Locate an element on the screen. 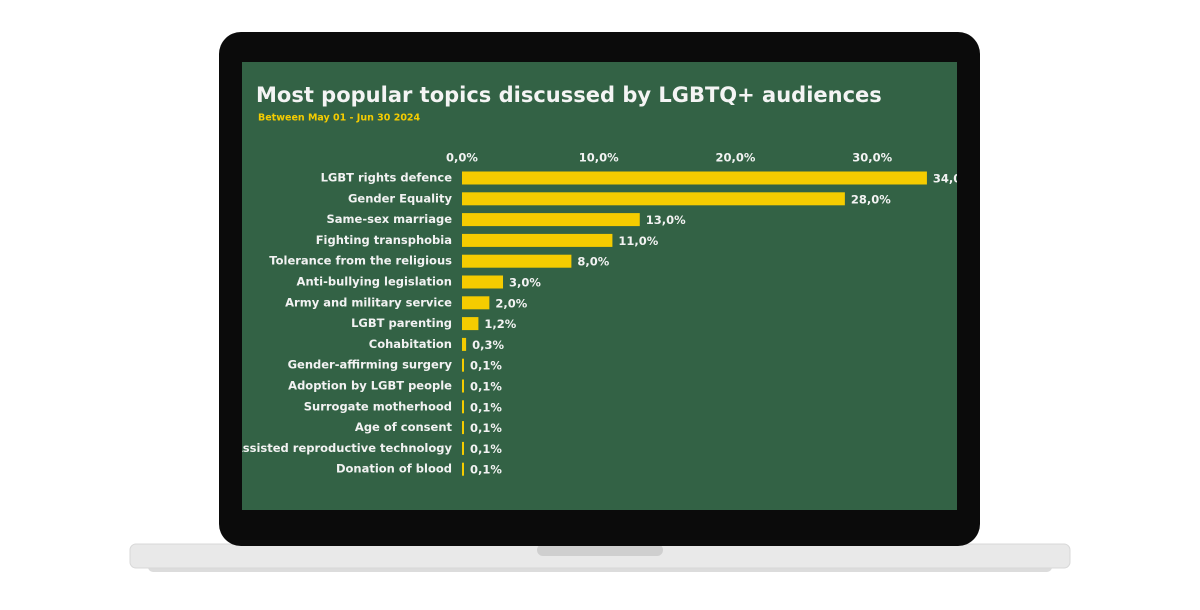 Image resolution: width=1200 pixels, height=610 pixels. category-label: Gender-affirming surgery is located at coordinates (370, 365).